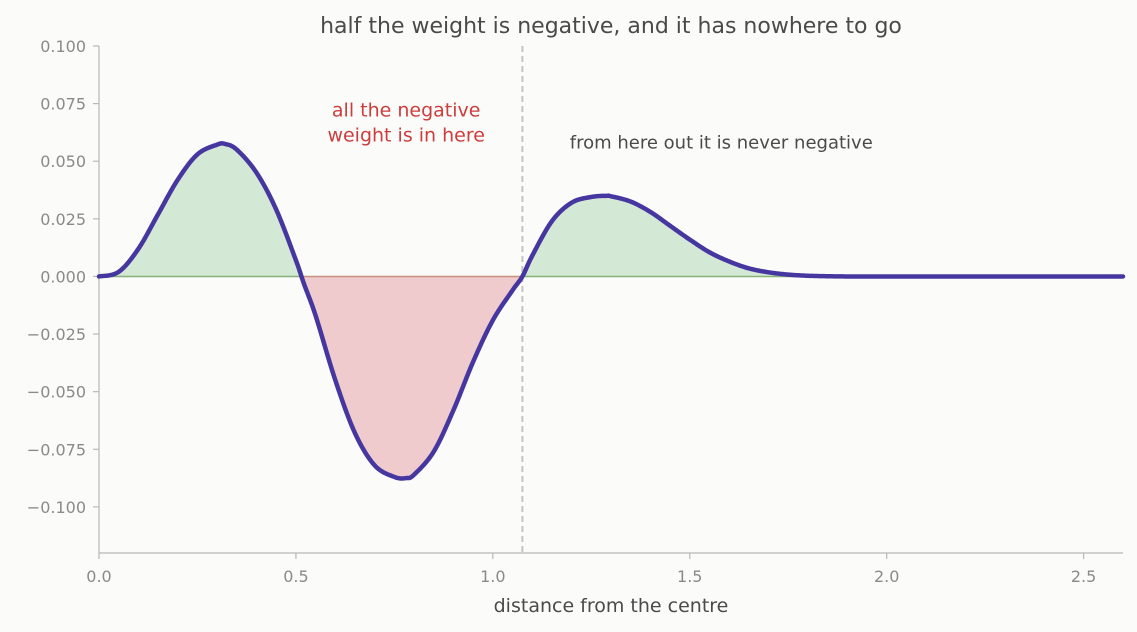 Image resolution: width=1137 pixels, height=632 pixels. Describe the element at coordinates (63, 276) in the screenshot. I see `y-tick-label: 0.000` at that location.